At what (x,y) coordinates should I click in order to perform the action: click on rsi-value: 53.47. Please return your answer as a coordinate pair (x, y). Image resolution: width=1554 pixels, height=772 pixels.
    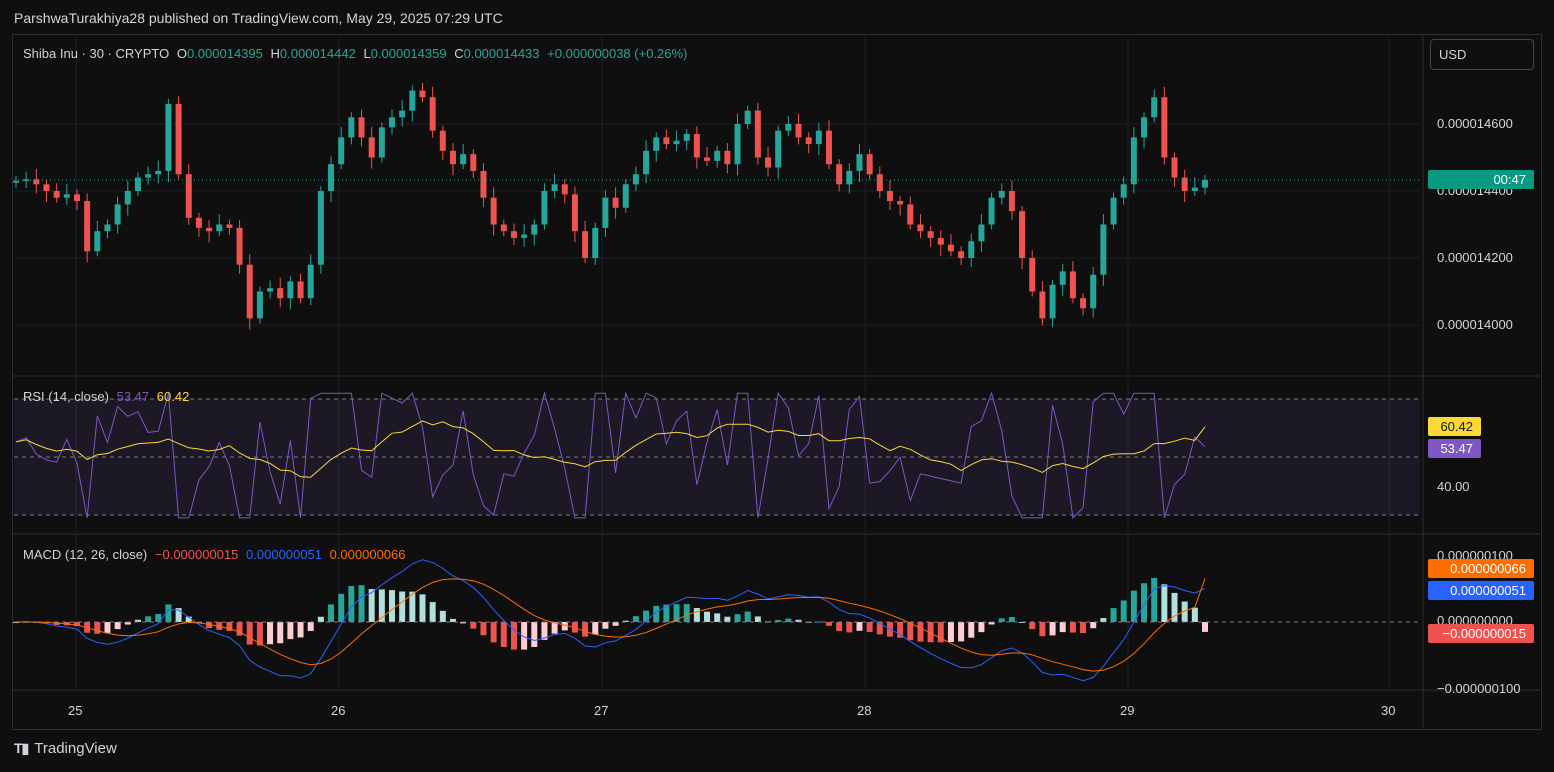
    Looking at the image, I should click on (133, 396).